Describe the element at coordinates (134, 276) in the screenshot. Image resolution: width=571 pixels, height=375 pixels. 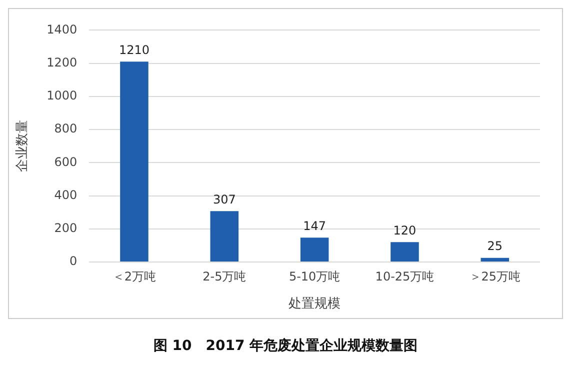
I see `x-tick-label: ＜2万吨` at that location.